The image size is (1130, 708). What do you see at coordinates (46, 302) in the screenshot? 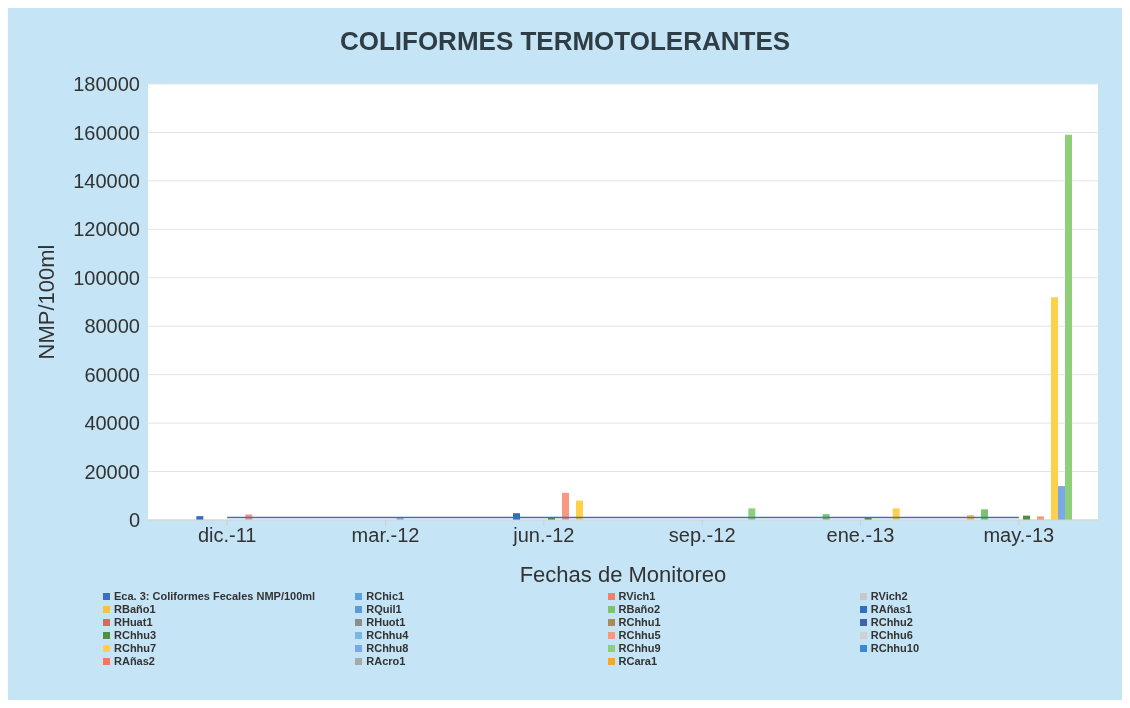
I see `y-axis-title: NMP/100ml` at bounding box center [46, 302].